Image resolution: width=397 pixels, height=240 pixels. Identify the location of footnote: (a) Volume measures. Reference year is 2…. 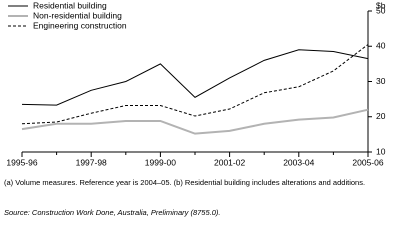
(185, 182).